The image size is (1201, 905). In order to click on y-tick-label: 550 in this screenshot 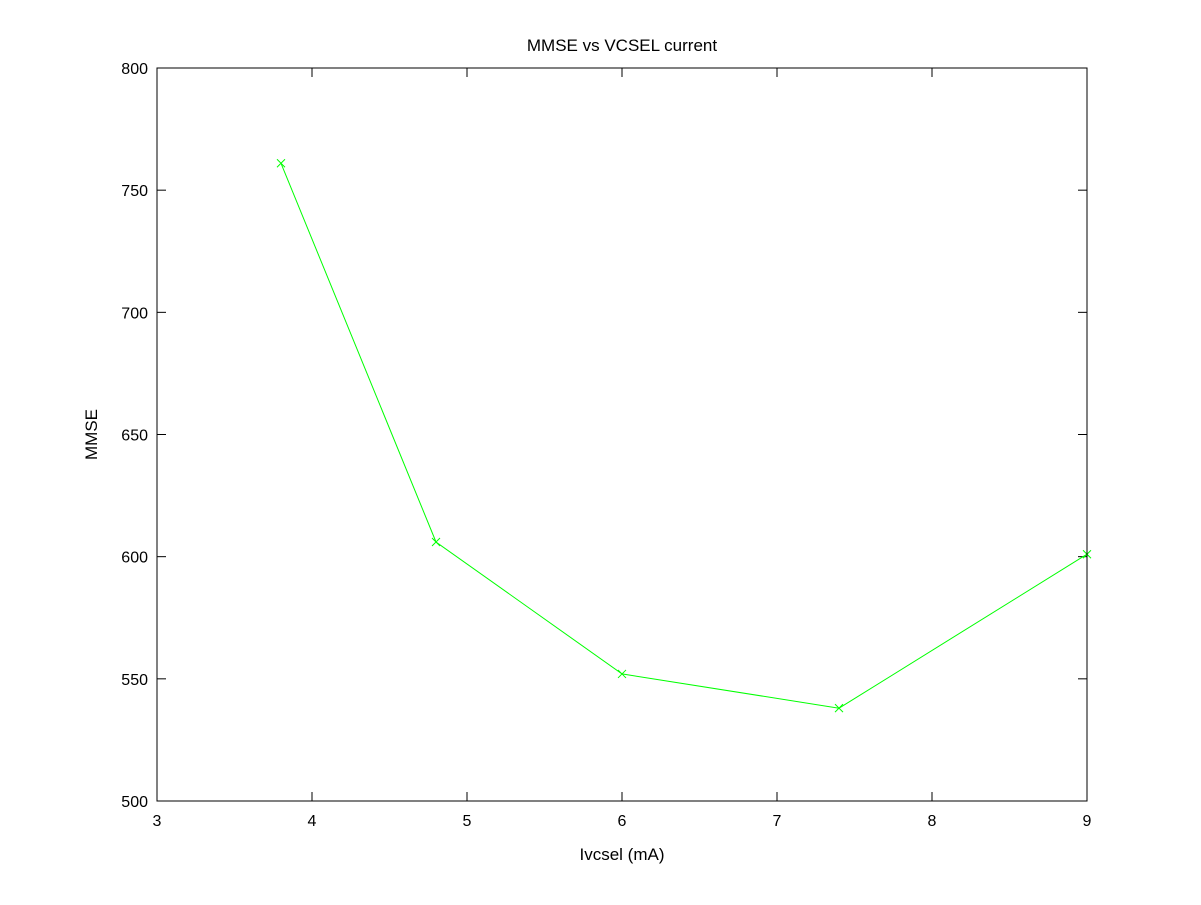, I will do `click(134, 680)`.